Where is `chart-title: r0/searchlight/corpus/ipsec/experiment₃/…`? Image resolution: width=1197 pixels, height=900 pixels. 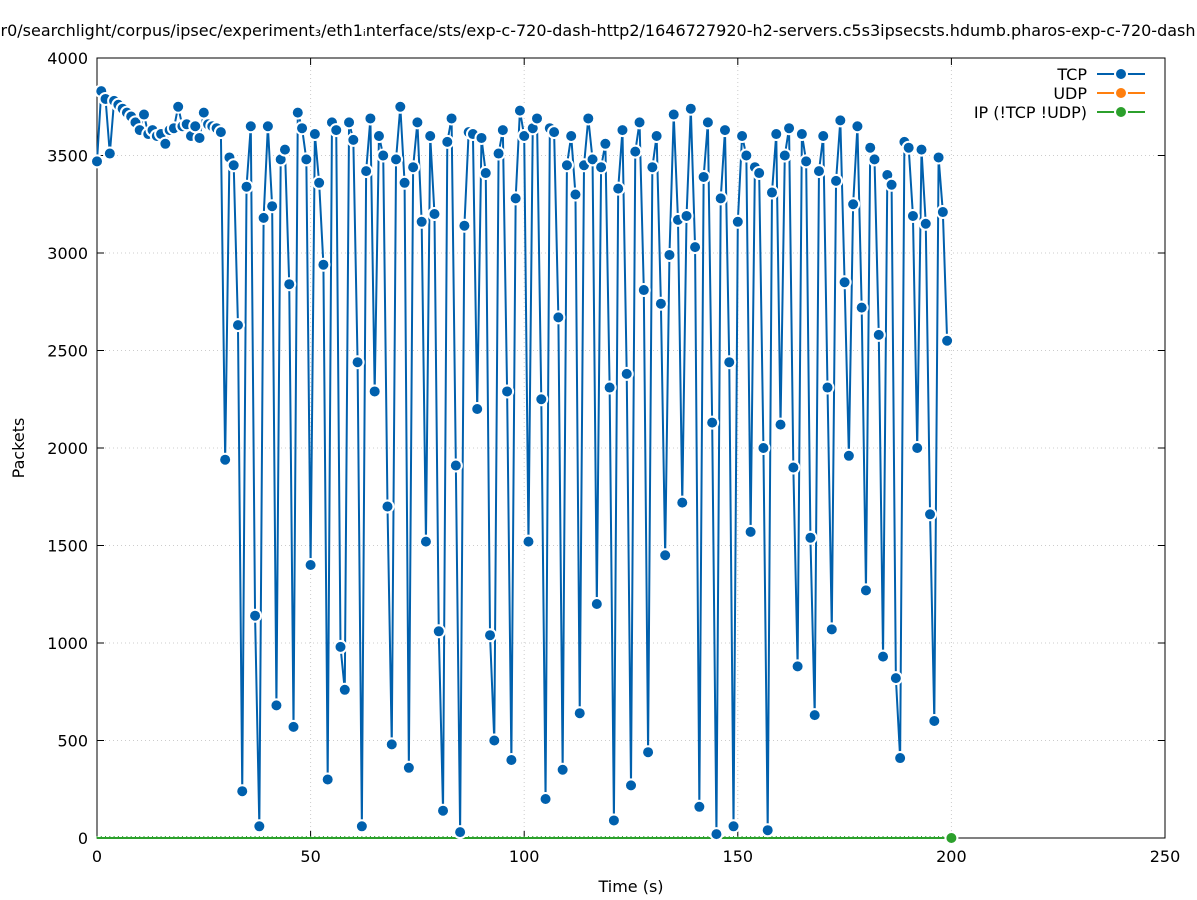
chart-title: r0/searchlight/corpus/ipsec/experiment₃/… is located at coordinates (597, 30).